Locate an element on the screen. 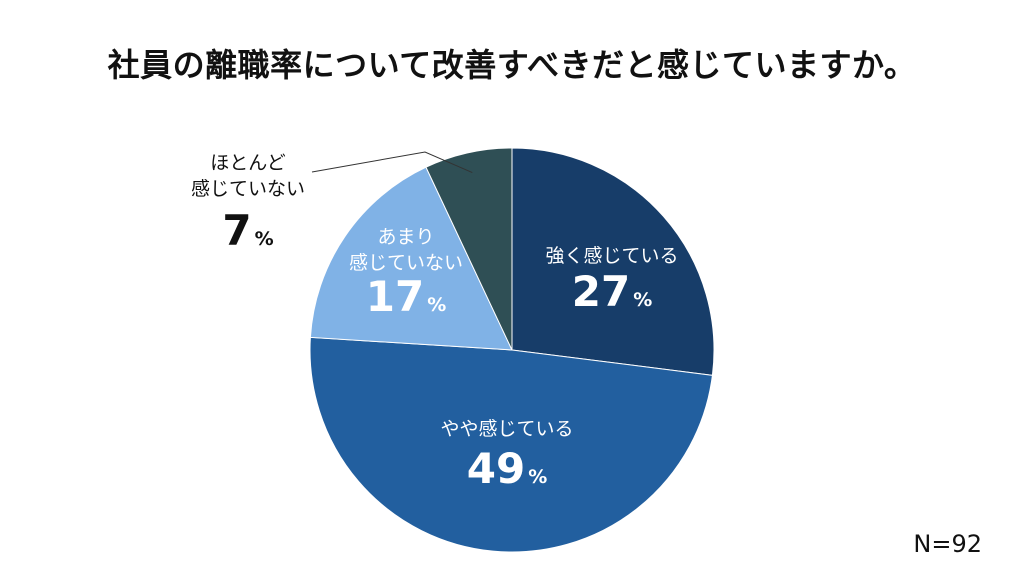 The width and height of the screenshot is (1024, 576). leader-line is located at coordinates (392, 162).